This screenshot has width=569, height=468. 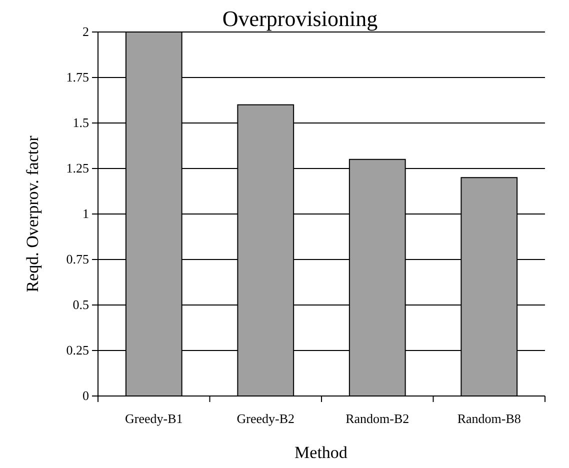 What do you see at coordinates (80, 122) in the screenshot?
I see `y-tick-label: 1.5` at bounding box center [80, 122].